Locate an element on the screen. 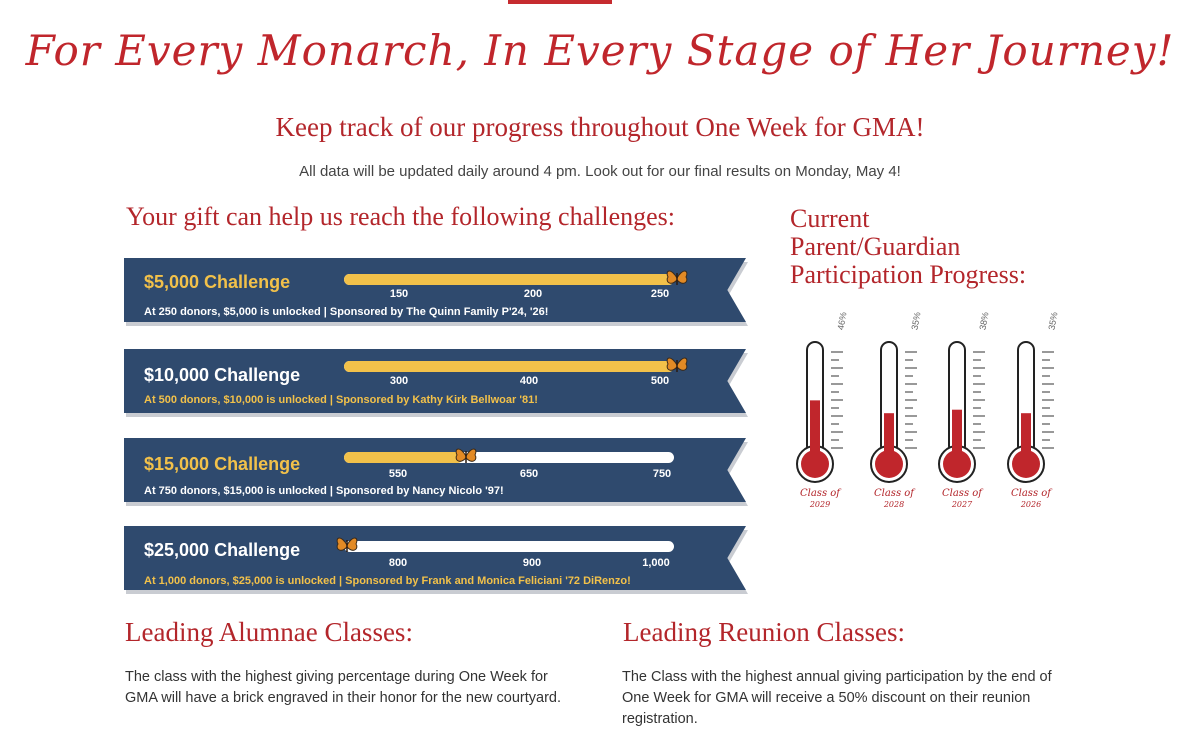 The image size is (1200, 749). thermometer: 38% Class of 2027 is located at coordinates (967, 415).